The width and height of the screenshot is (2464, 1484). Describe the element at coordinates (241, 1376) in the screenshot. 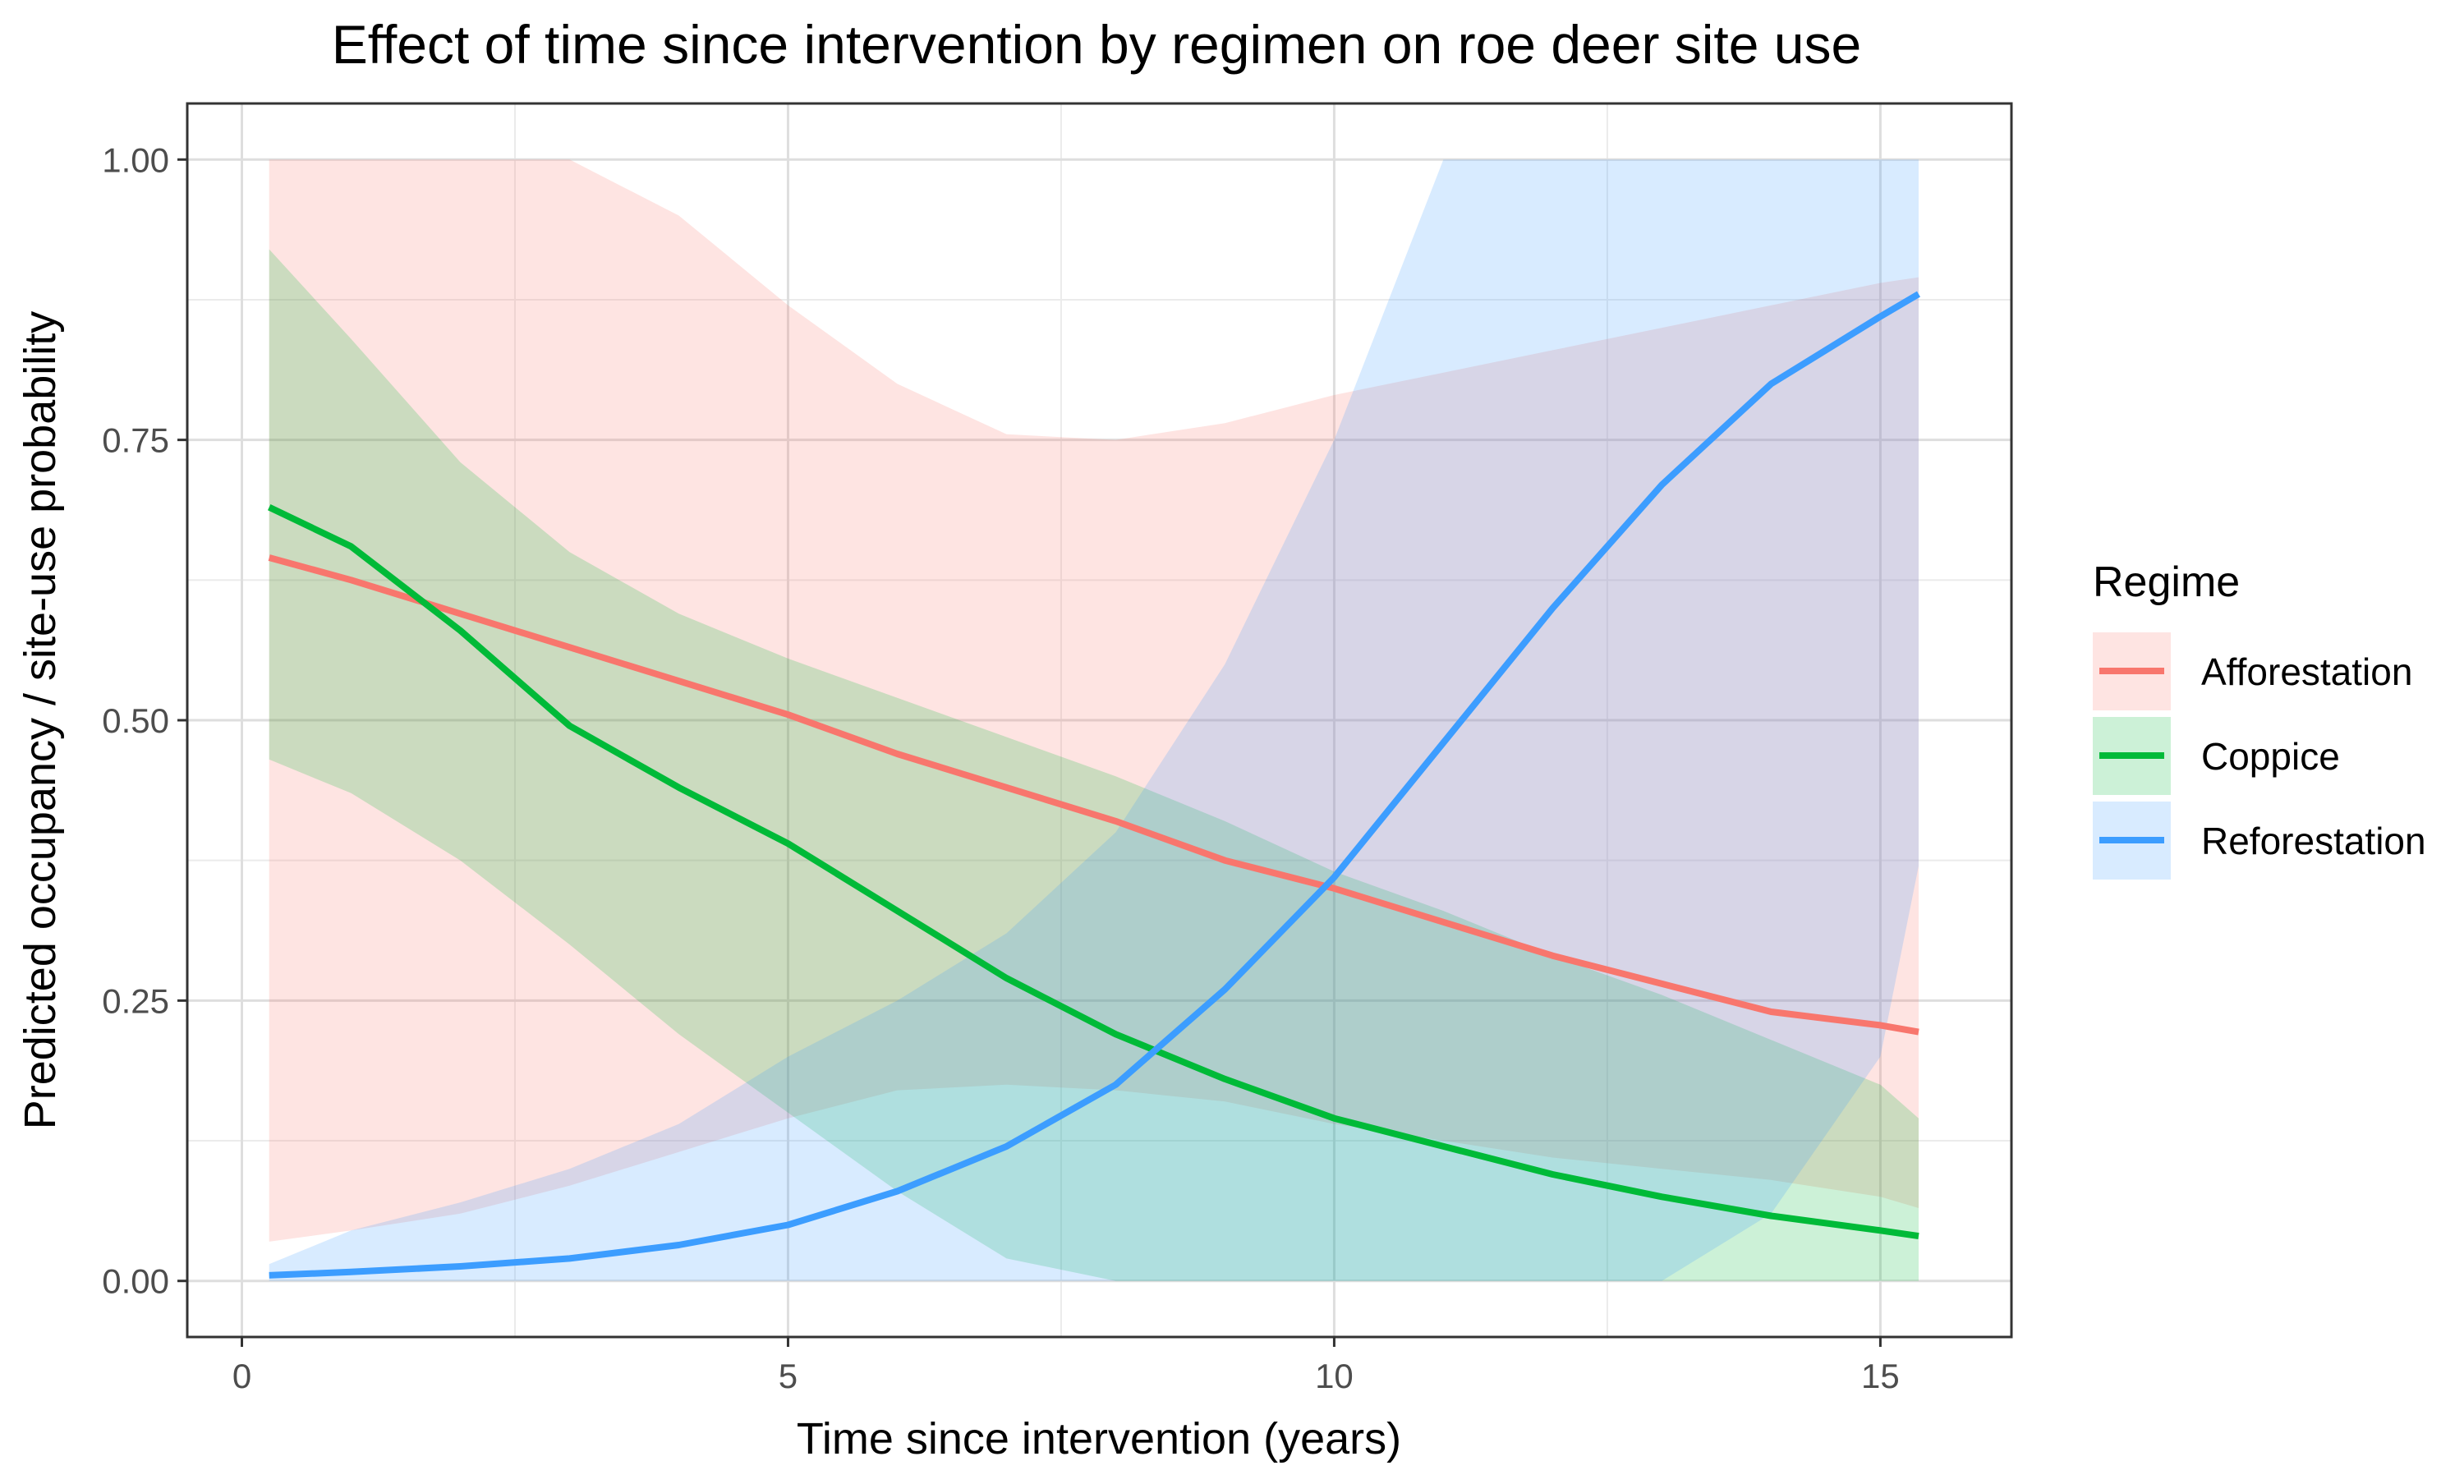

I see `x-tick-label: 0` at that location.